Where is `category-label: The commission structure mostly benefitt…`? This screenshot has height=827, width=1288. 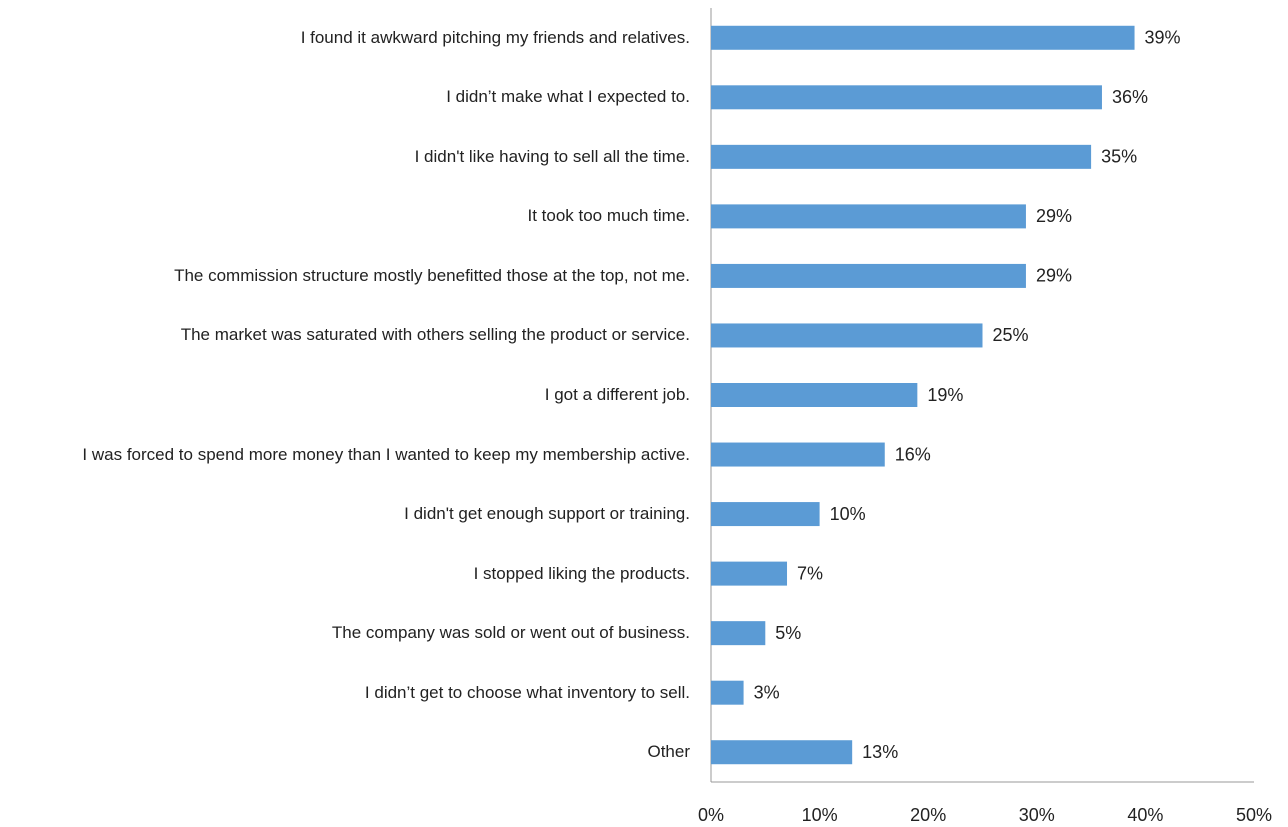
category-label: The commission structure mostly benefitt… is located at coordinates (432, 275).